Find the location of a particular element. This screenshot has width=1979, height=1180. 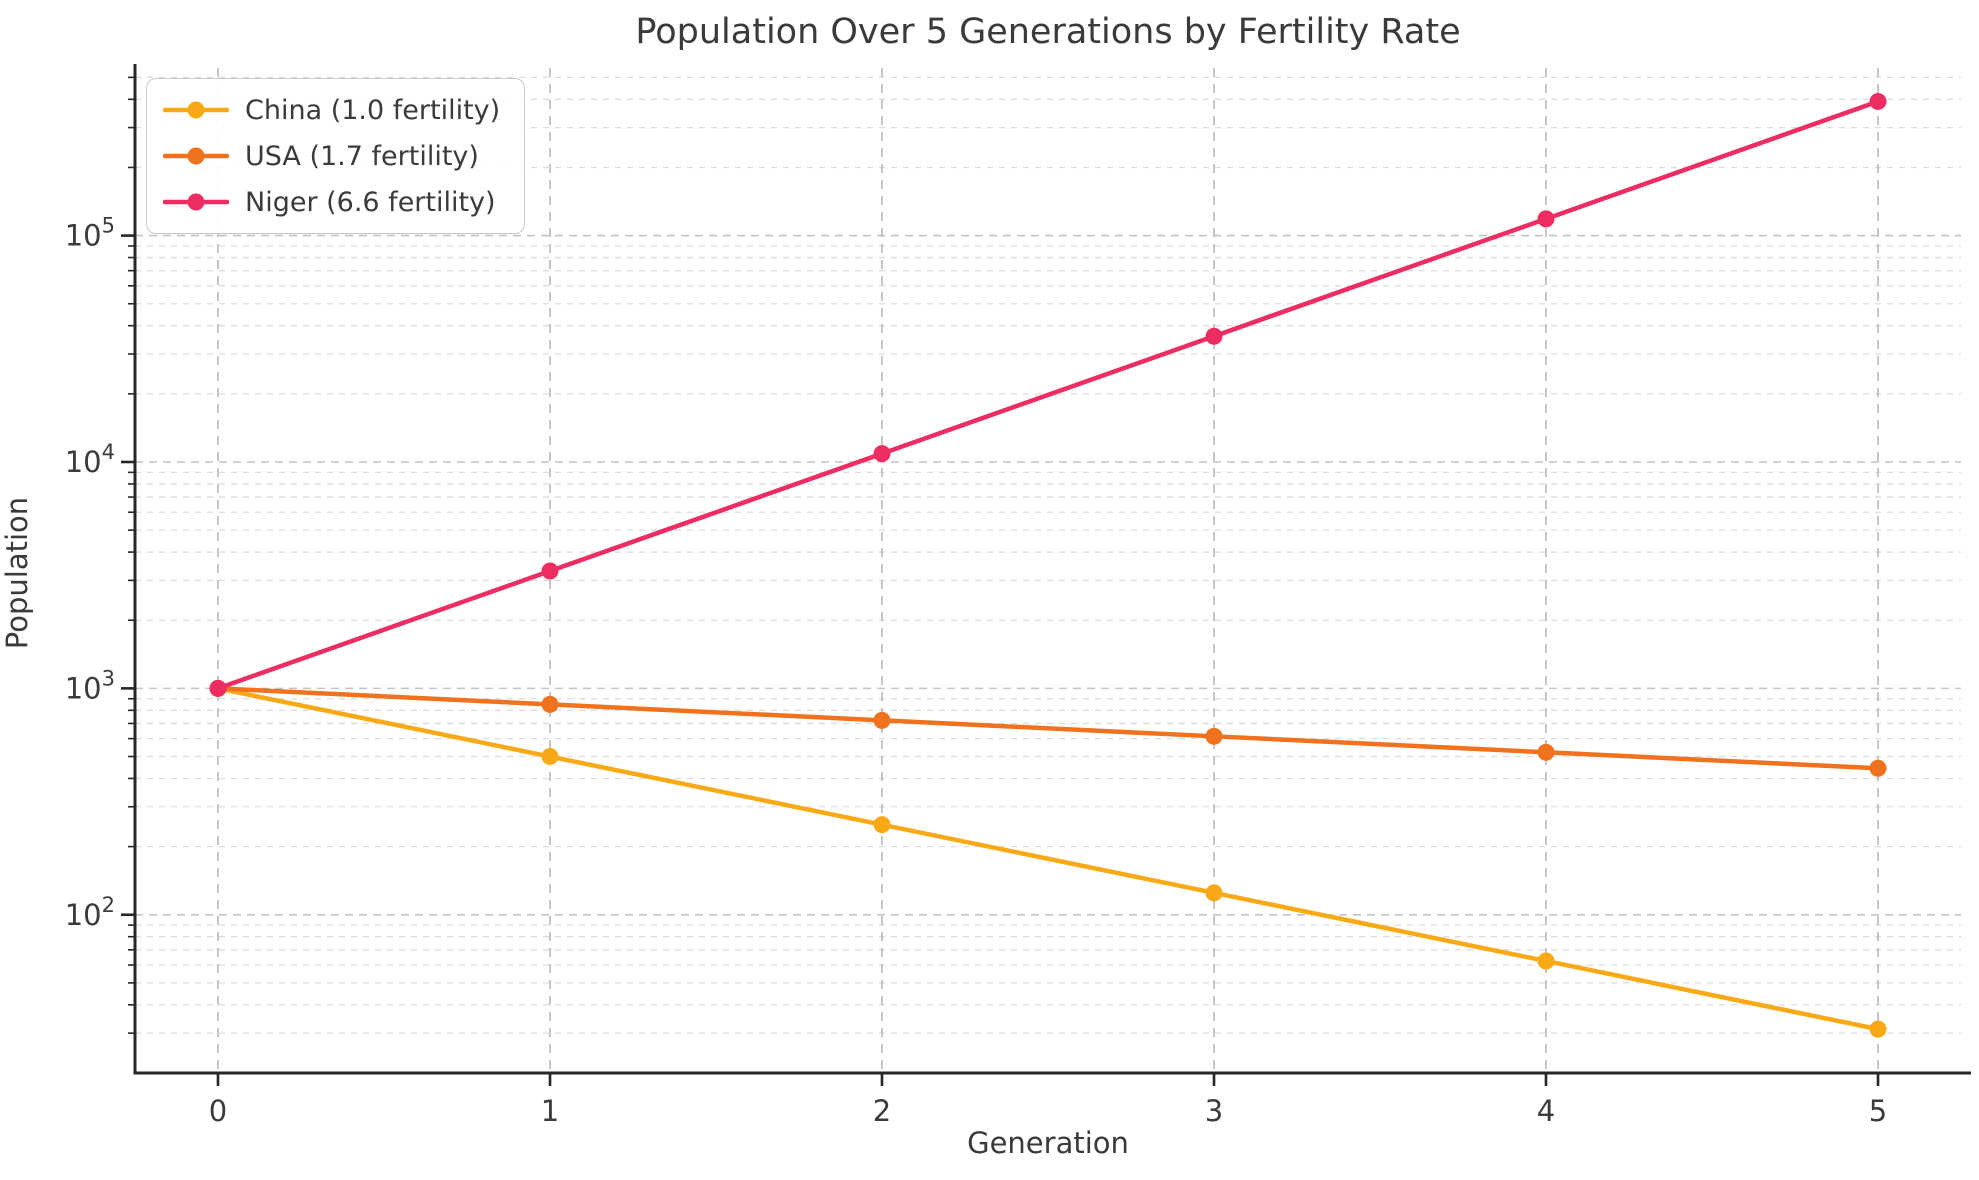

y-axis-label: Population is located at coordinates (17, 573).